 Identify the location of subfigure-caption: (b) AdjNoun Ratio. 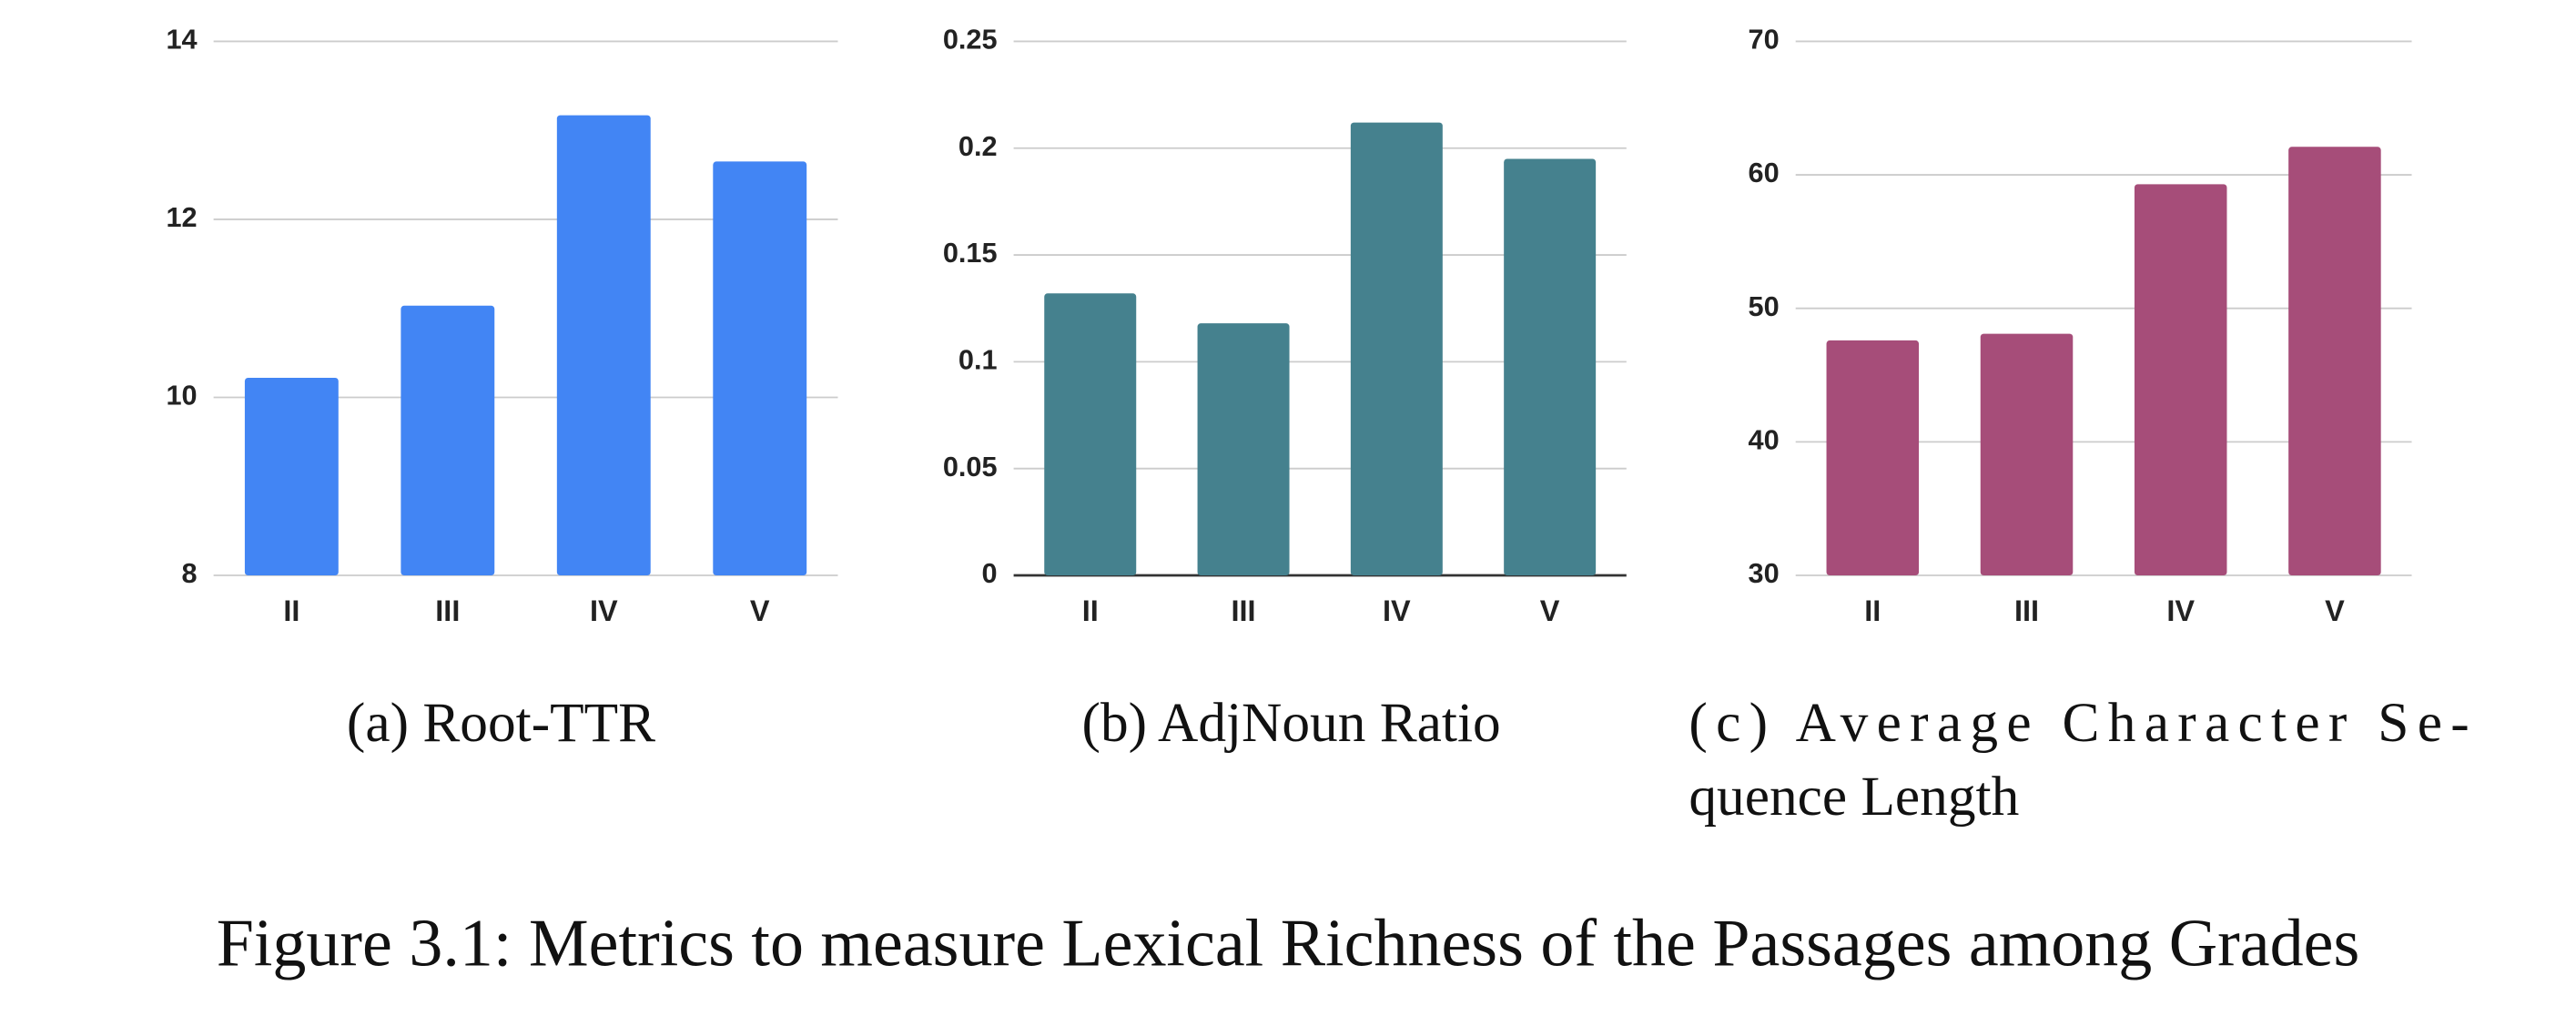
(1291, 723).